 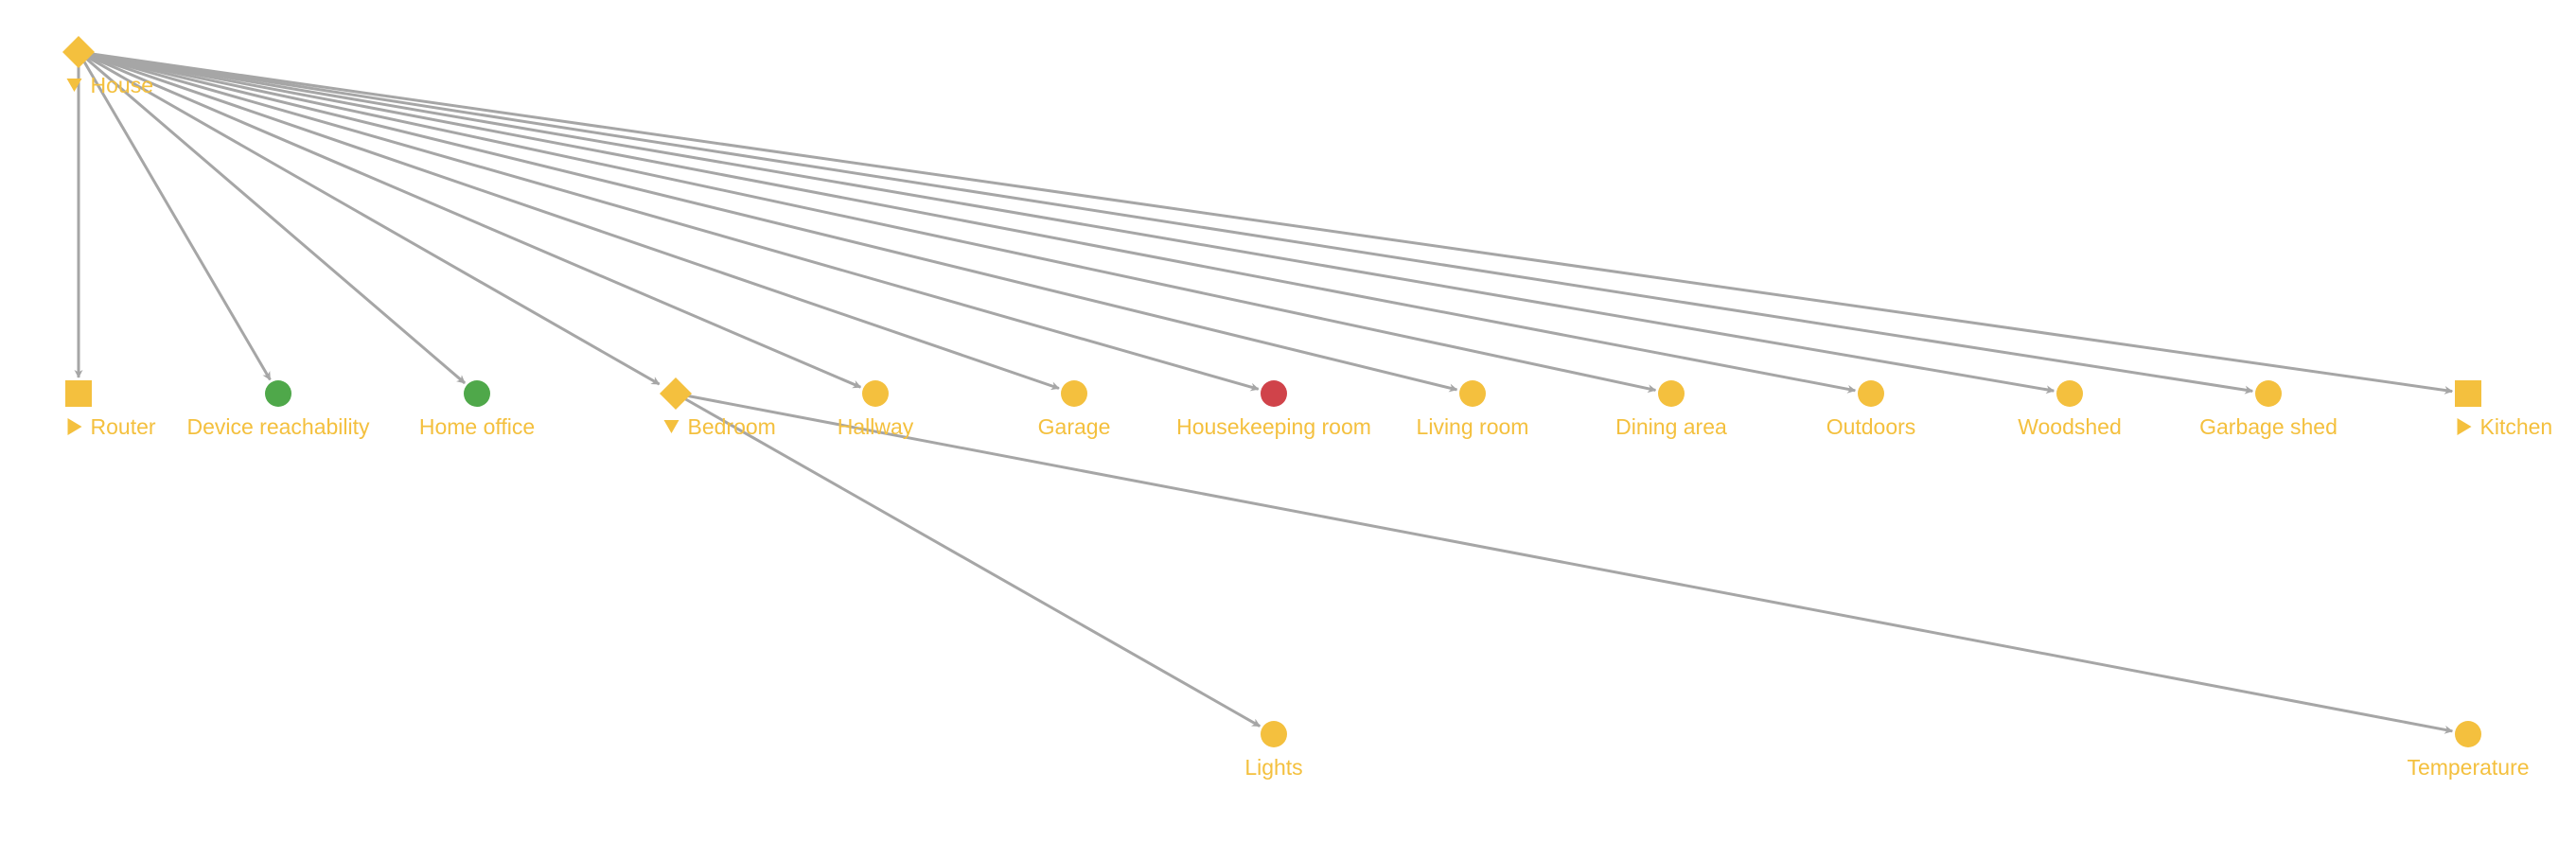 What do you see at coordinates (876, 426) in the screenshot?
I see `node-label: Hallway` at bounding box center [876, 426].